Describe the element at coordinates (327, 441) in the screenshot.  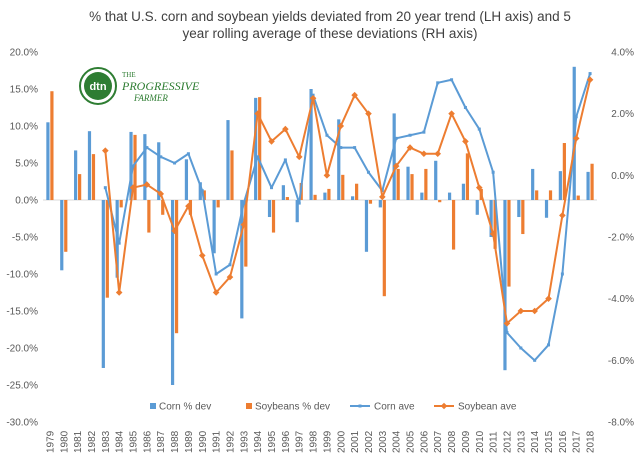
I see `x-axis-tick-label: 1999` at that location.